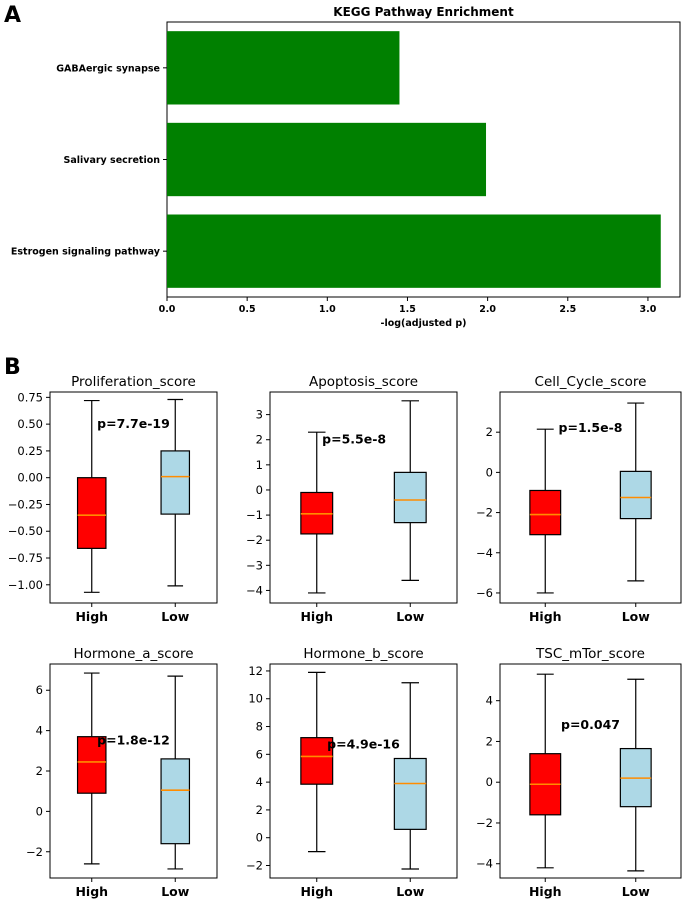 The image size is (699, 903). I want to click on panel-label-a: A, so click(12, 15).